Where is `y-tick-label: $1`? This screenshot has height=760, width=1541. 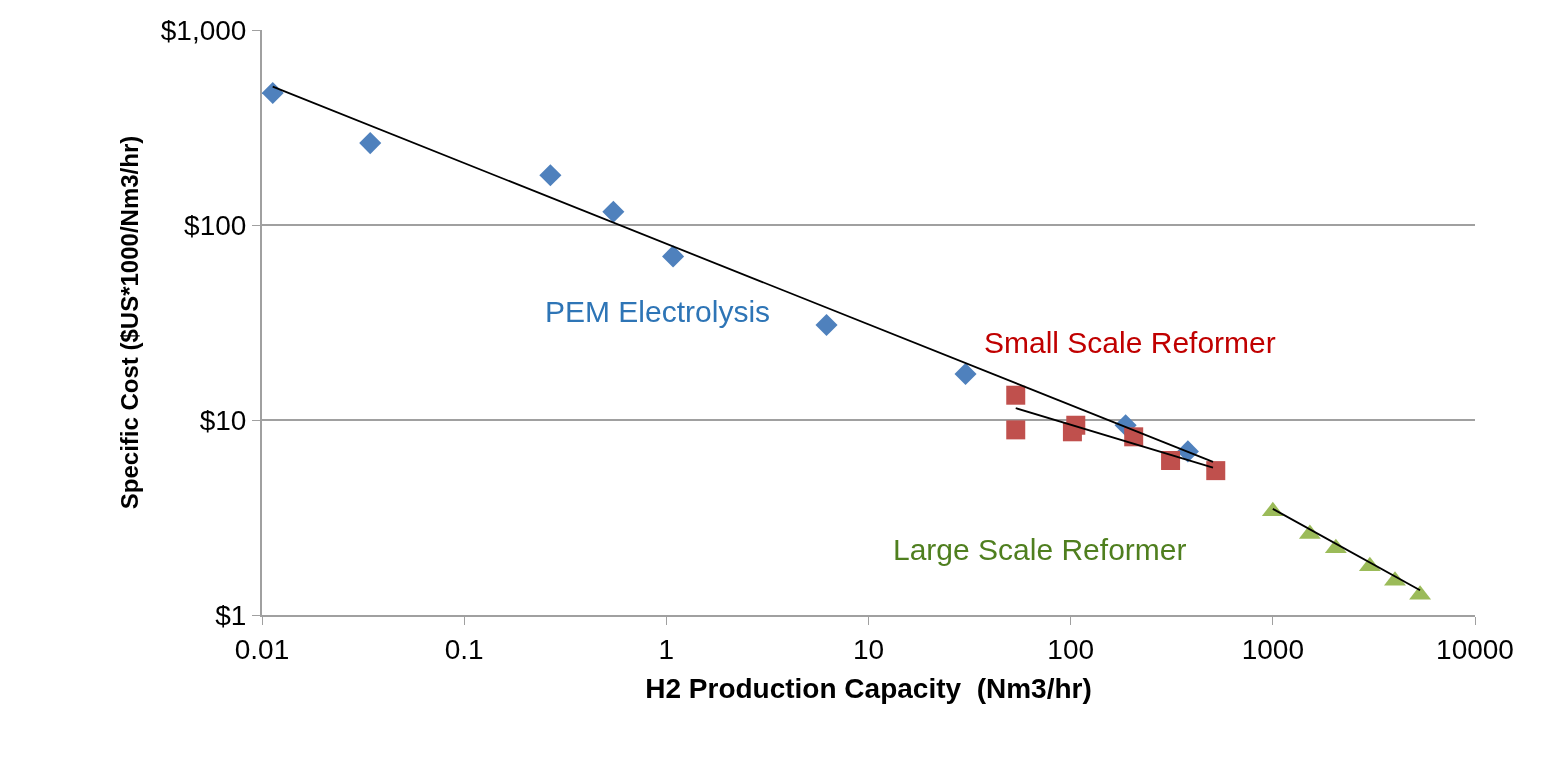 y-tick-label: $1 is located at coordinates (231, 615).